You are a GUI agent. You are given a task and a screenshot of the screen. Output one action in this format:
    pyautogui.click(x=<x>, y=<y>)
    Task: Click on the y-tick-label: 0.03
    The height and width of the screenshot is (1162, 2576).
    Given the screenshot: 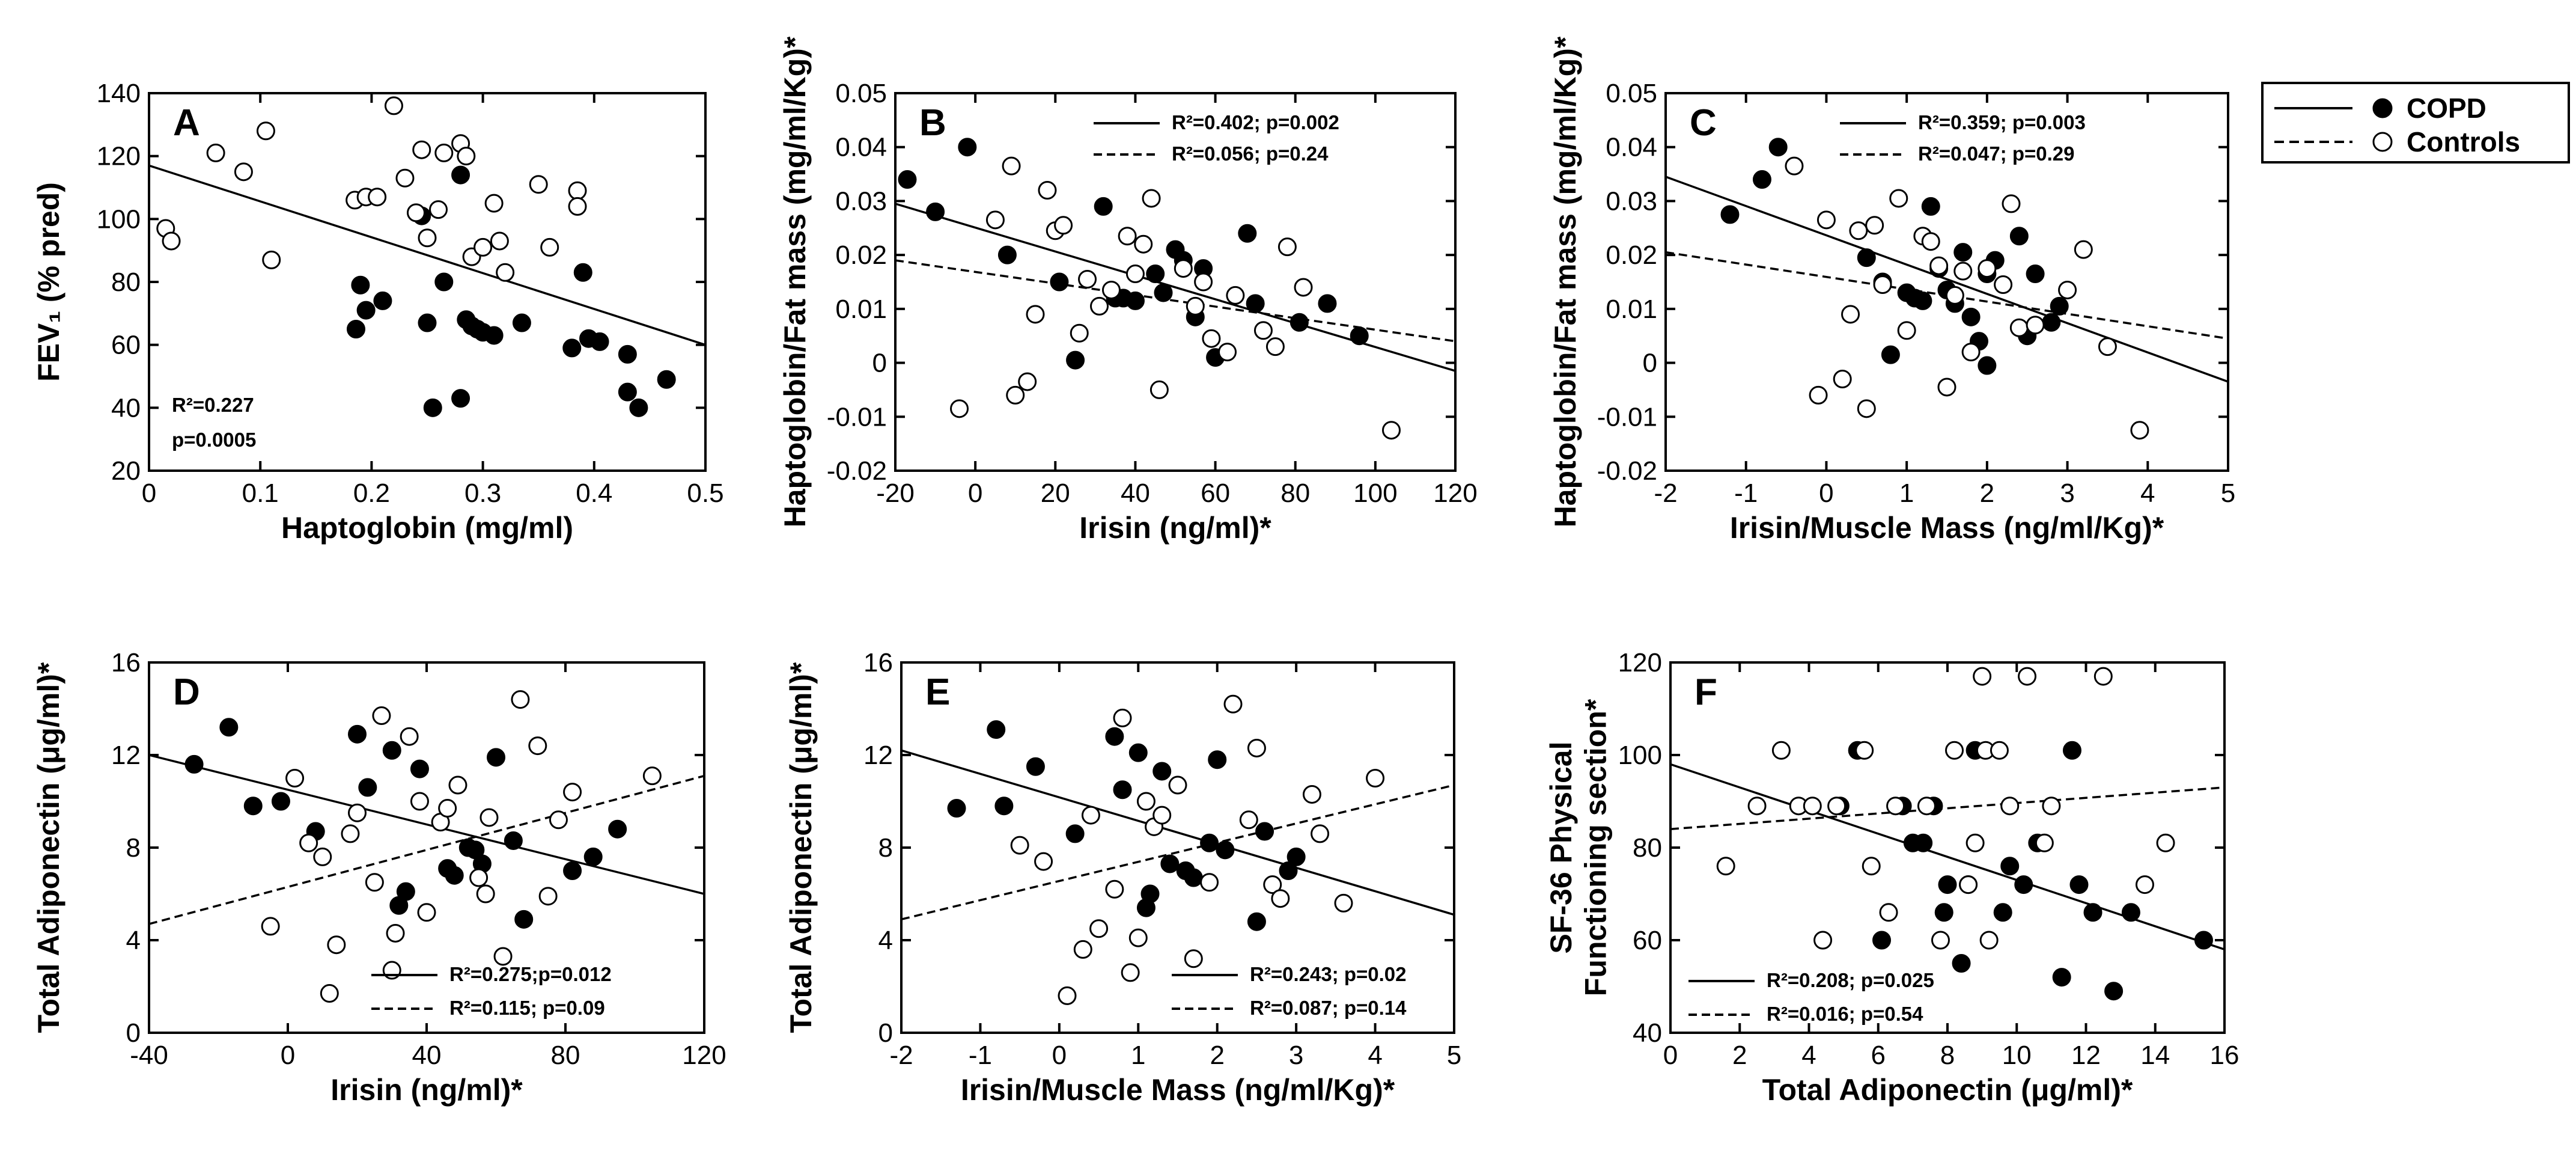 What is the action you would take?
    pyautogui.click(x=1631, y=201)
    